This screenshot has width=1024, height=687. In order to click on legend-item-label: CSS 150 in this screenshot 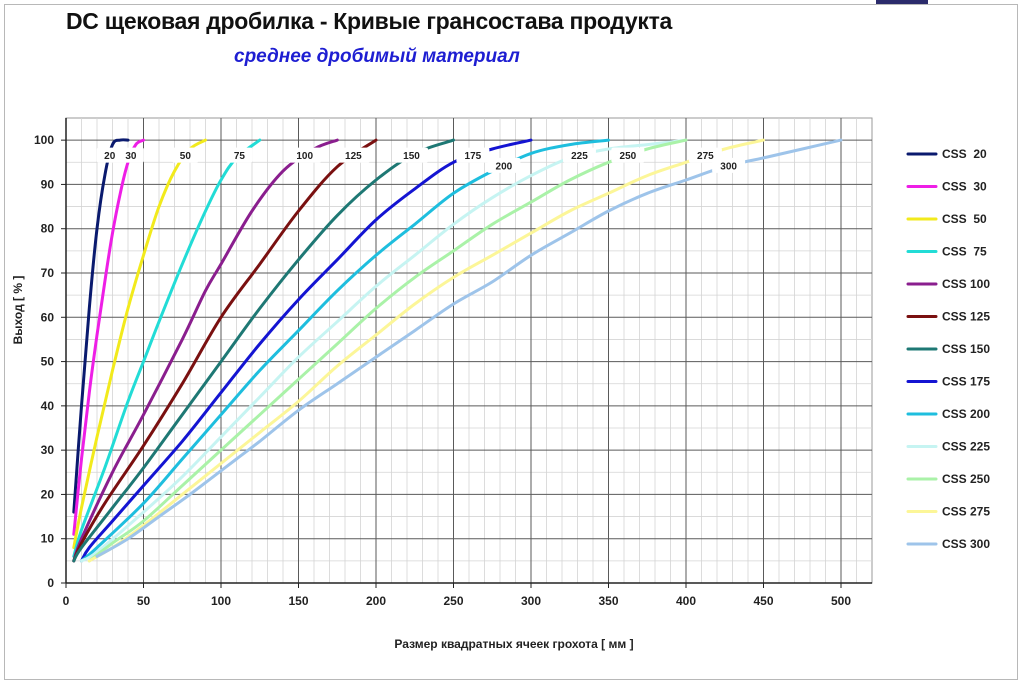, I will do `click(966, 349)`.